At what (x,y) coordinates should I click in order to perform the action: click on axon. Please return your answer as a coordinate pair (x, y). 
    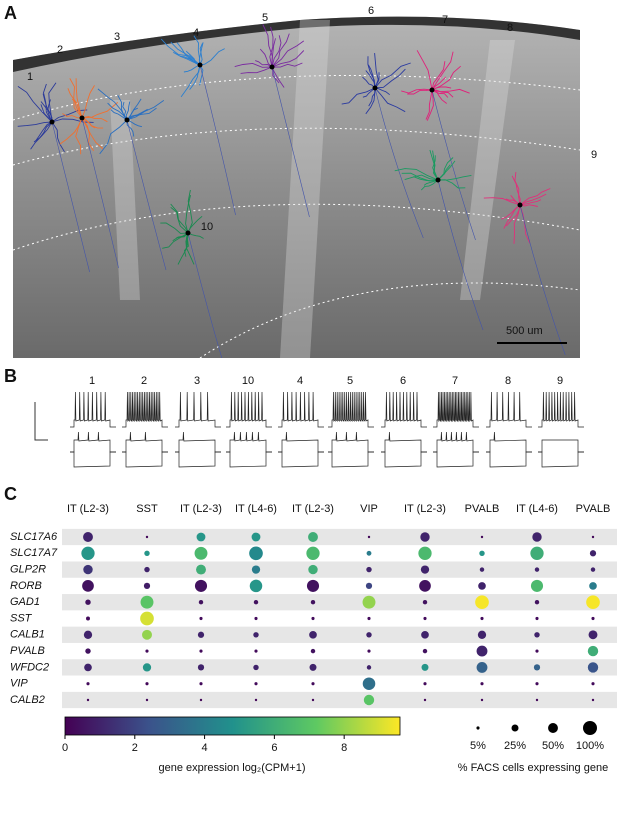
    Looking at the image, I should click on (290, 142).